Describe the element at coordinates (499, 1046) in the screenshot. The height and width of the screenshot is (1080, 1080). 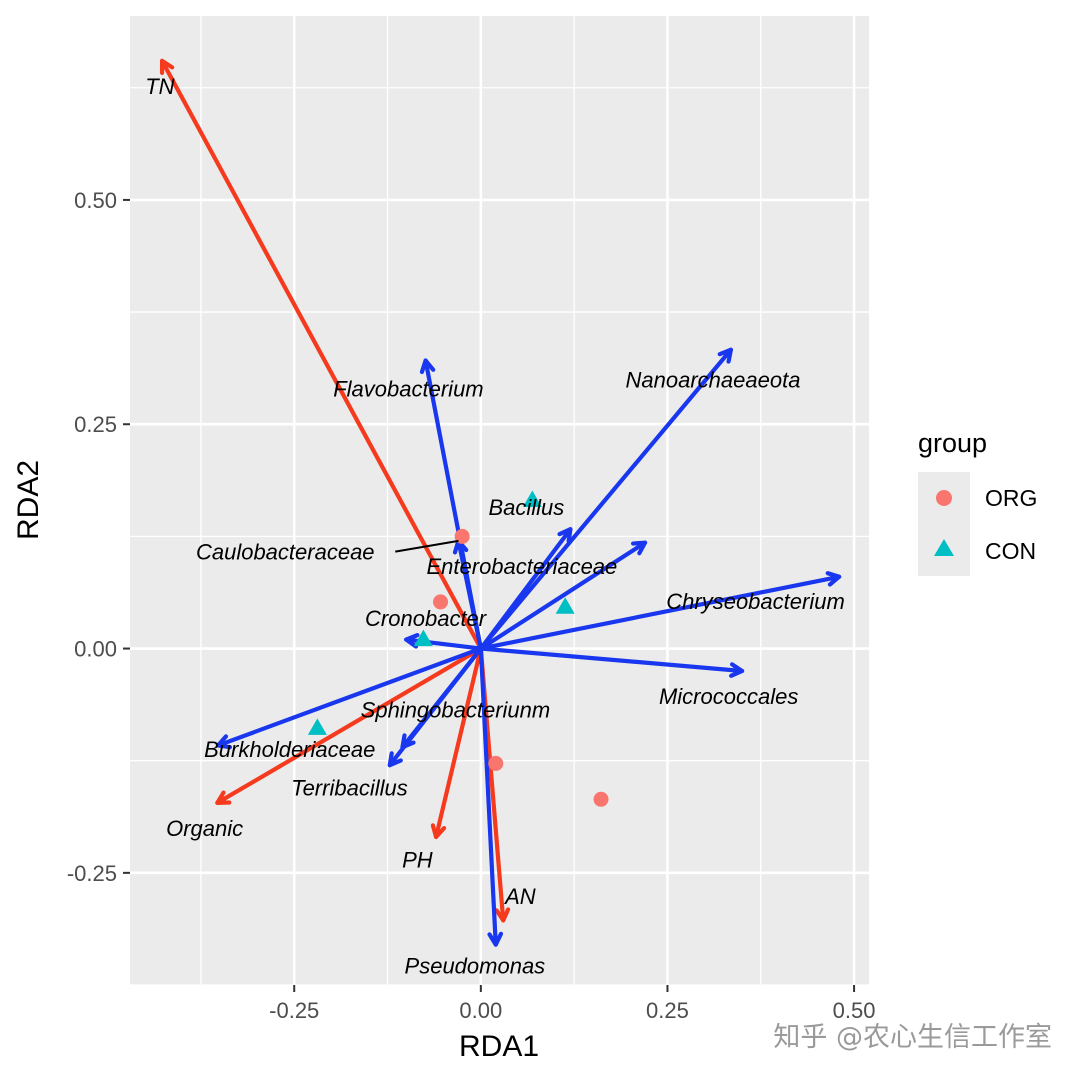
I see `x-axis-title: RDA1` at that location.